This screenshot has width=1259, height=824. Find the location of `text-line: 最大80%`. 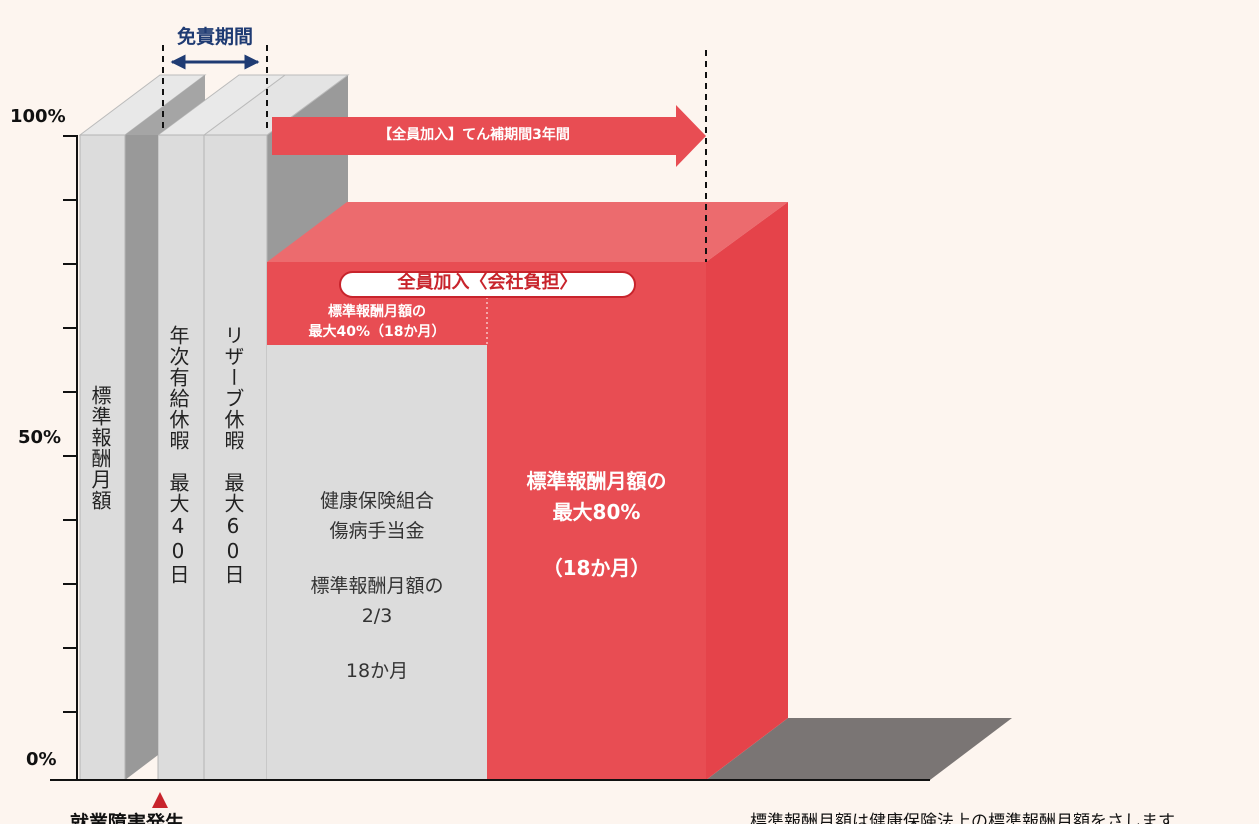

text-line: 最大80% is located at coordinates (596, 512).